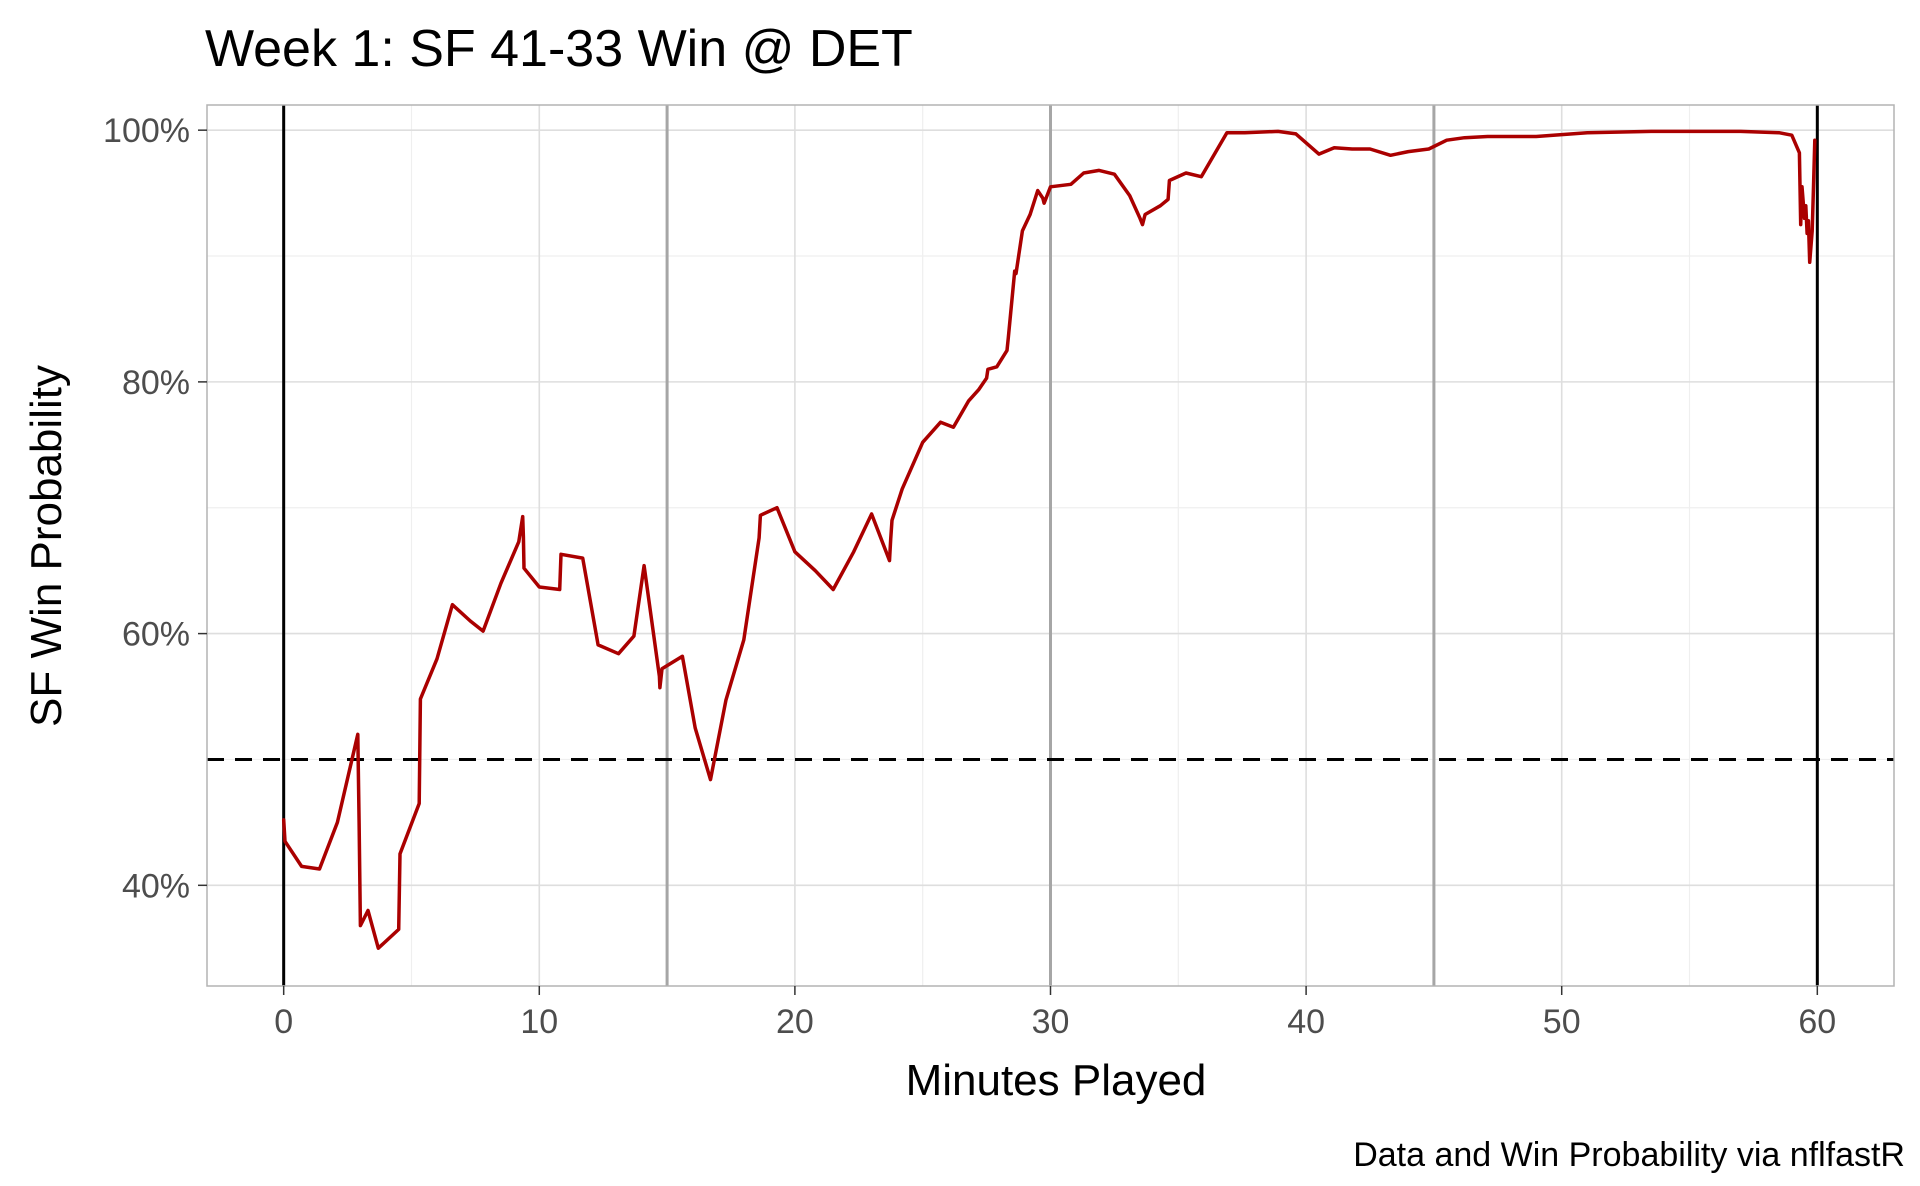 This screenshot has height=1186, width=1920. I want to click on x-tick-label: 10, so click(539, 1022).